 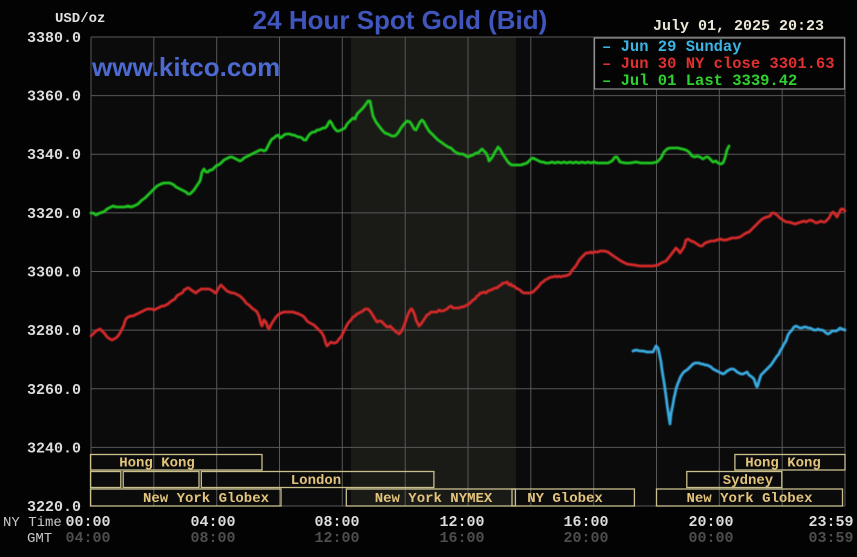 What do you see at coordinates (39, 539) in the screenshot?
I see `svg-text: GMT` at bounding box center [39, 539].